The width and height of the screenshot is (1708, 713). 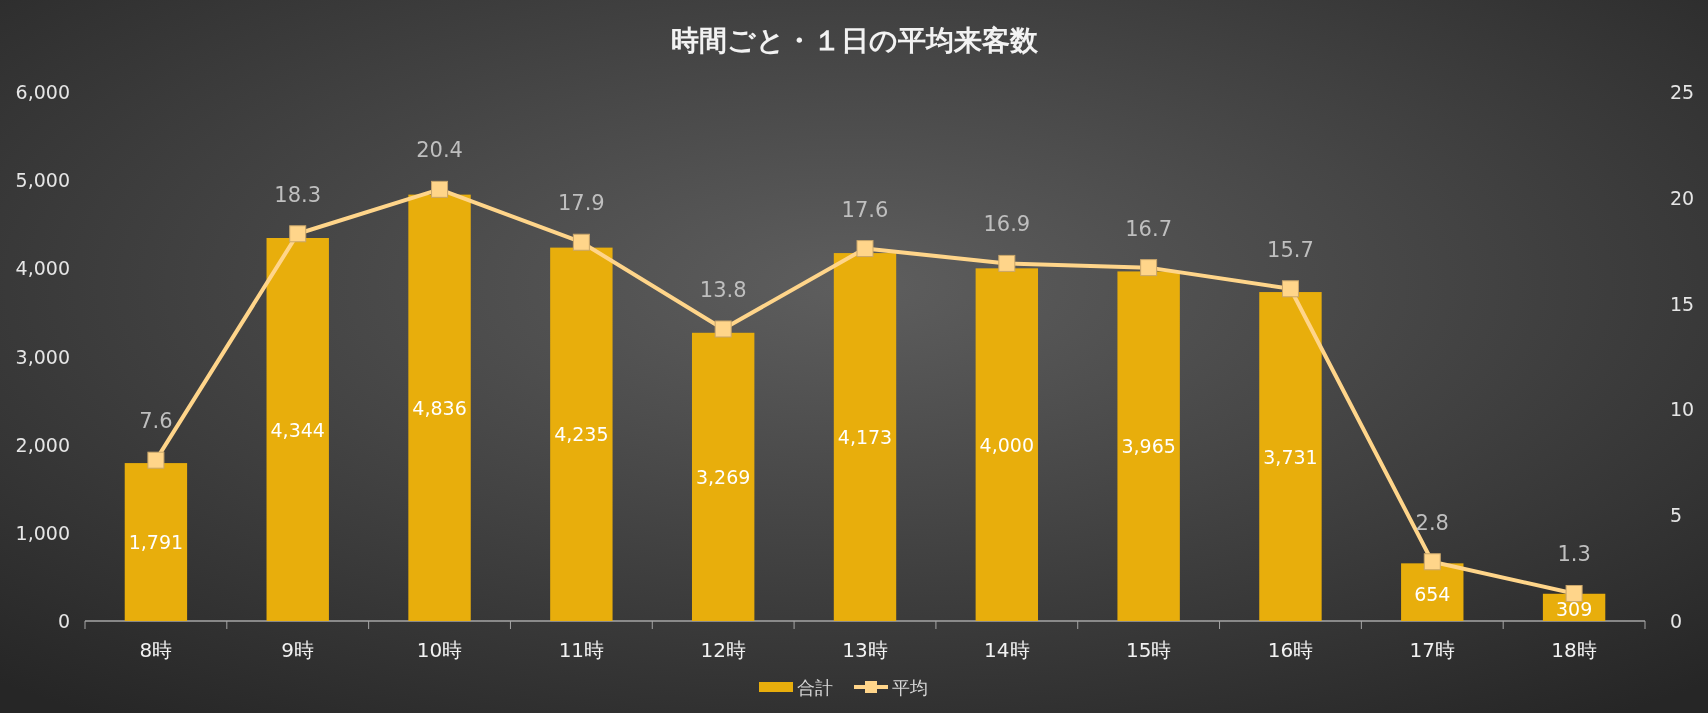 What do you see at coordinates (1148, 650) in the screenshot?
I see `x-tick-label: 15時` at bounding box center [1148, 650].